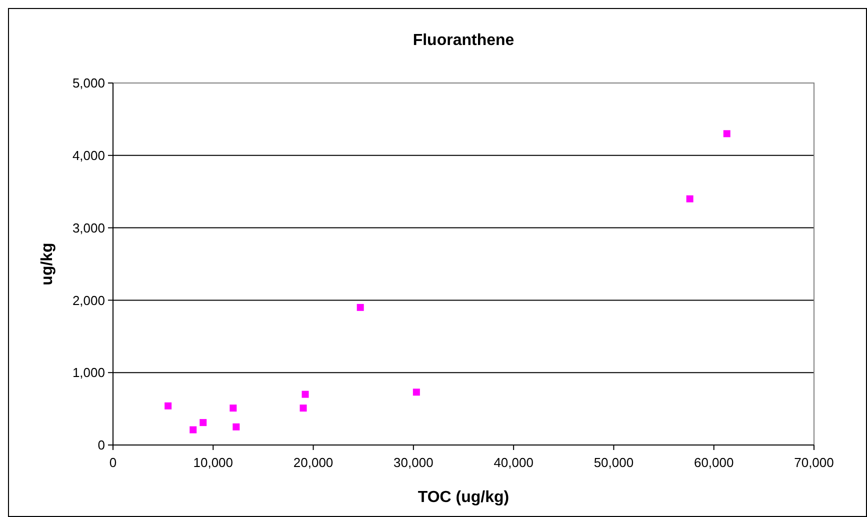 Image resolution: width=867 pixels, height=517 pixels. Describe the element at coordinates (213, 462) in the screenshot. I see `x-tick-label: 10,000` at that location.